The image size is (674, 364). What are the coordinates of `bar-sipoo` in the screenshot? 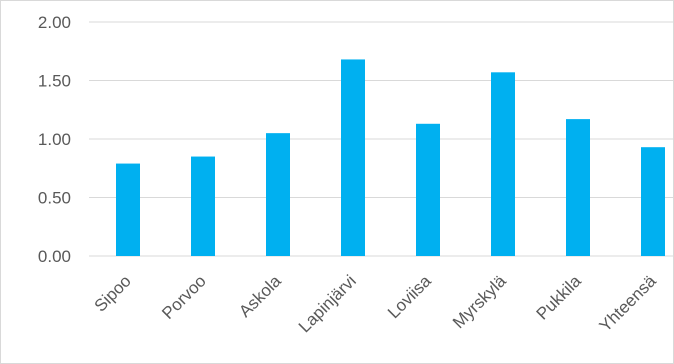 It's located at (128, 209).